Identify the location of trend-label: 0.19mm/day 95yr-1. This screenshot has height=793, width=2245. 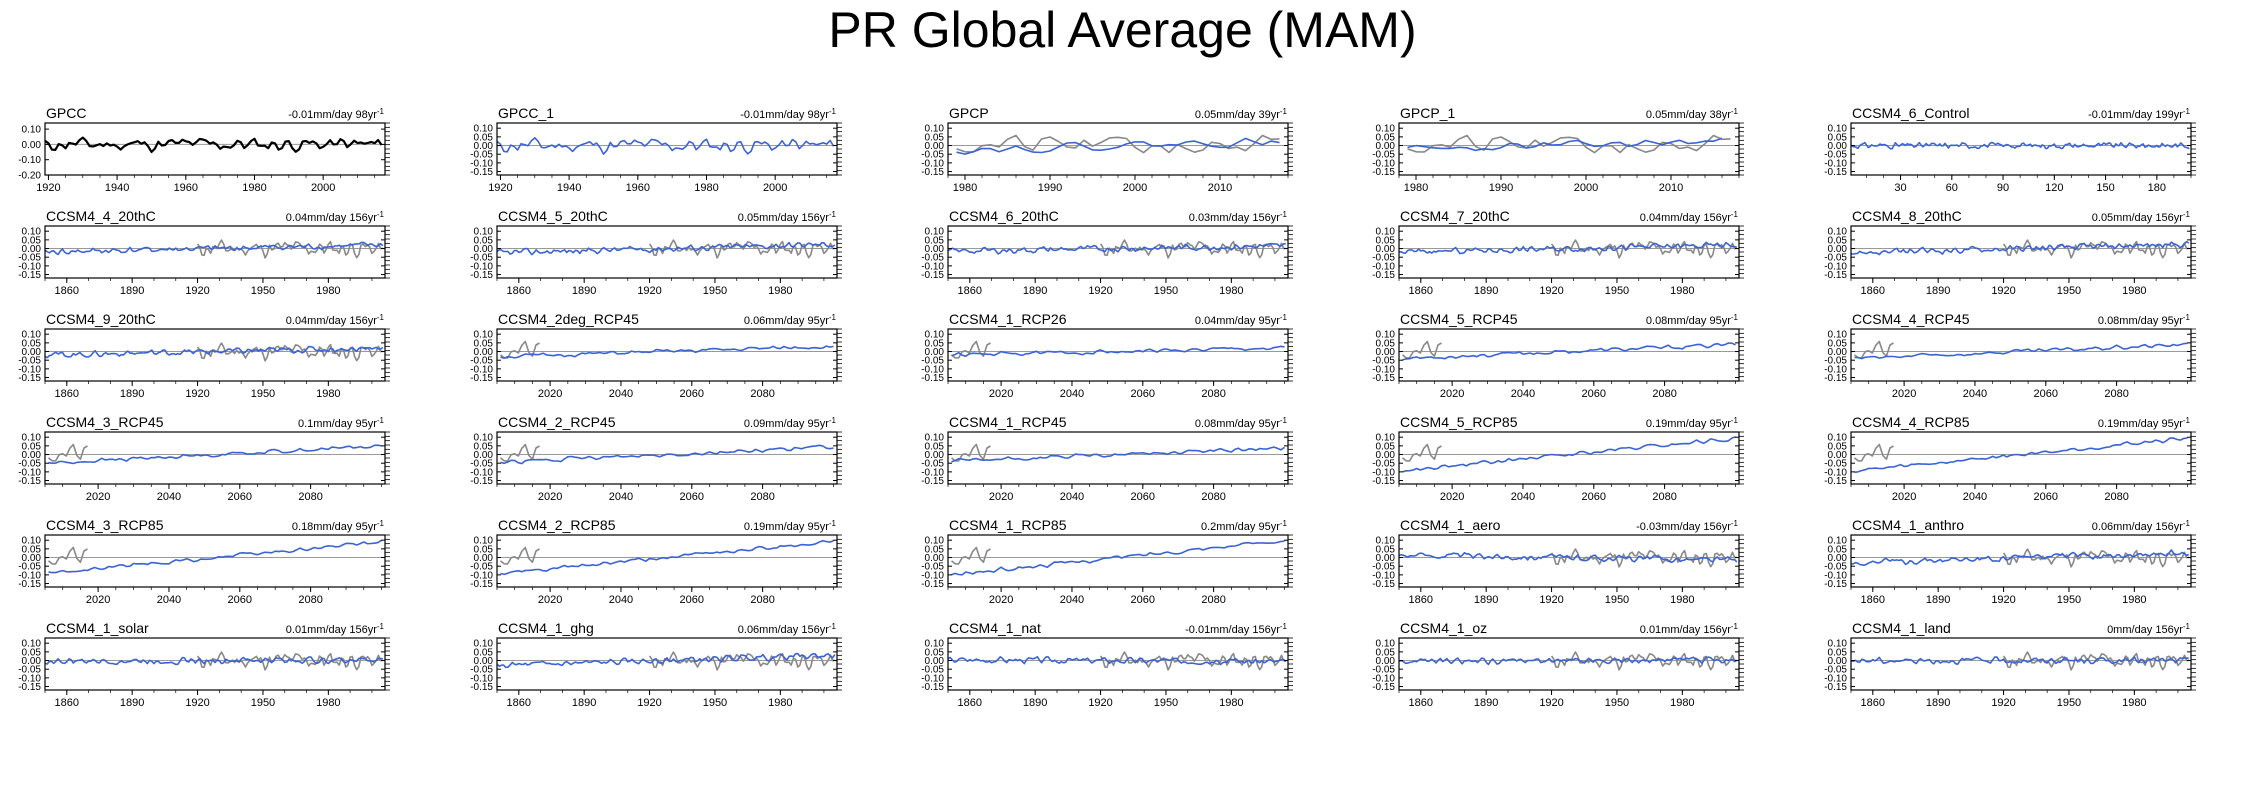
(1692, 423).